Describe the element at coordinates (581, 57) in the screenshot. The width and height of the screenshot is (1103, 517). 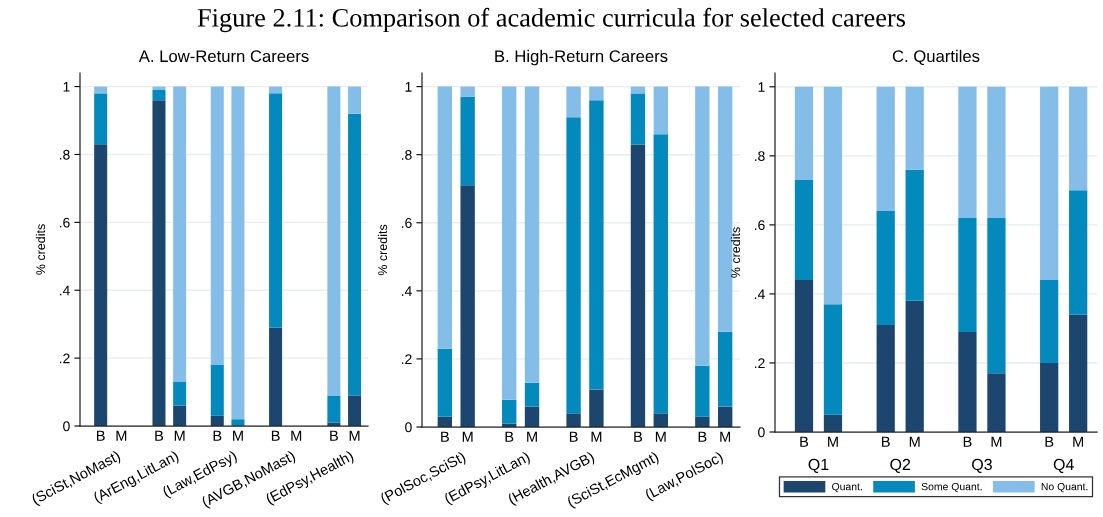
I see `chart-subtitle: B. High-Return Careers` at that location.